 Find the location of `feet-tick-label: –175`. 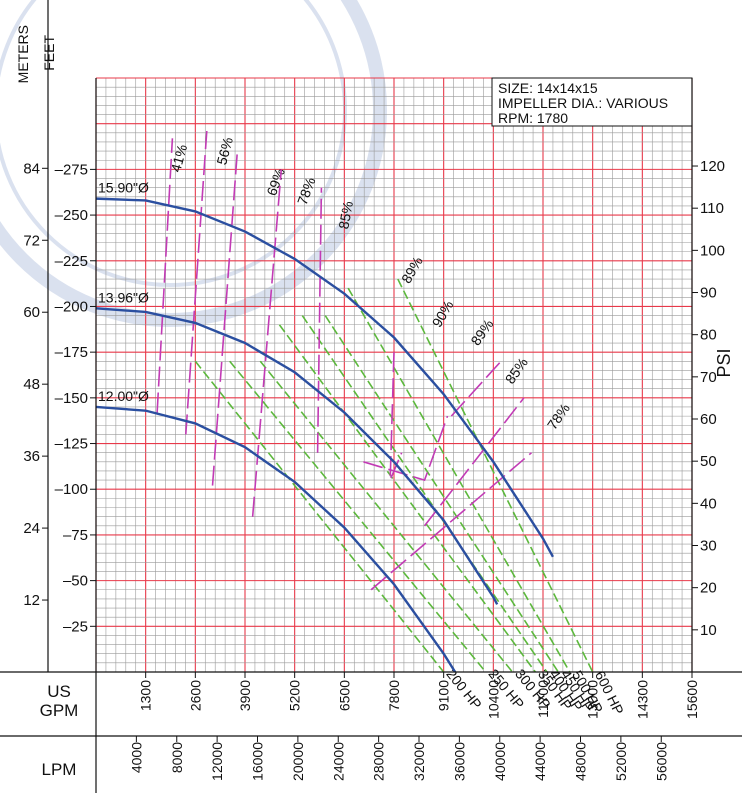

feet-tick-label: –175 is located at coordinates (71, 352).